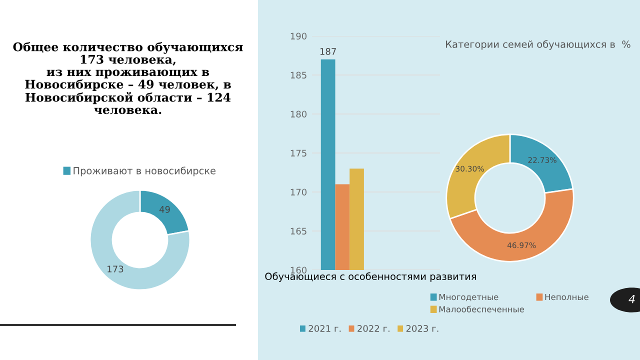 The width and height of the screenshot is (640, 360). Describe the element at coordinates (538, 45) in the screenshot. I see `chart-title: Категории семей обучающихся в %` at that location.